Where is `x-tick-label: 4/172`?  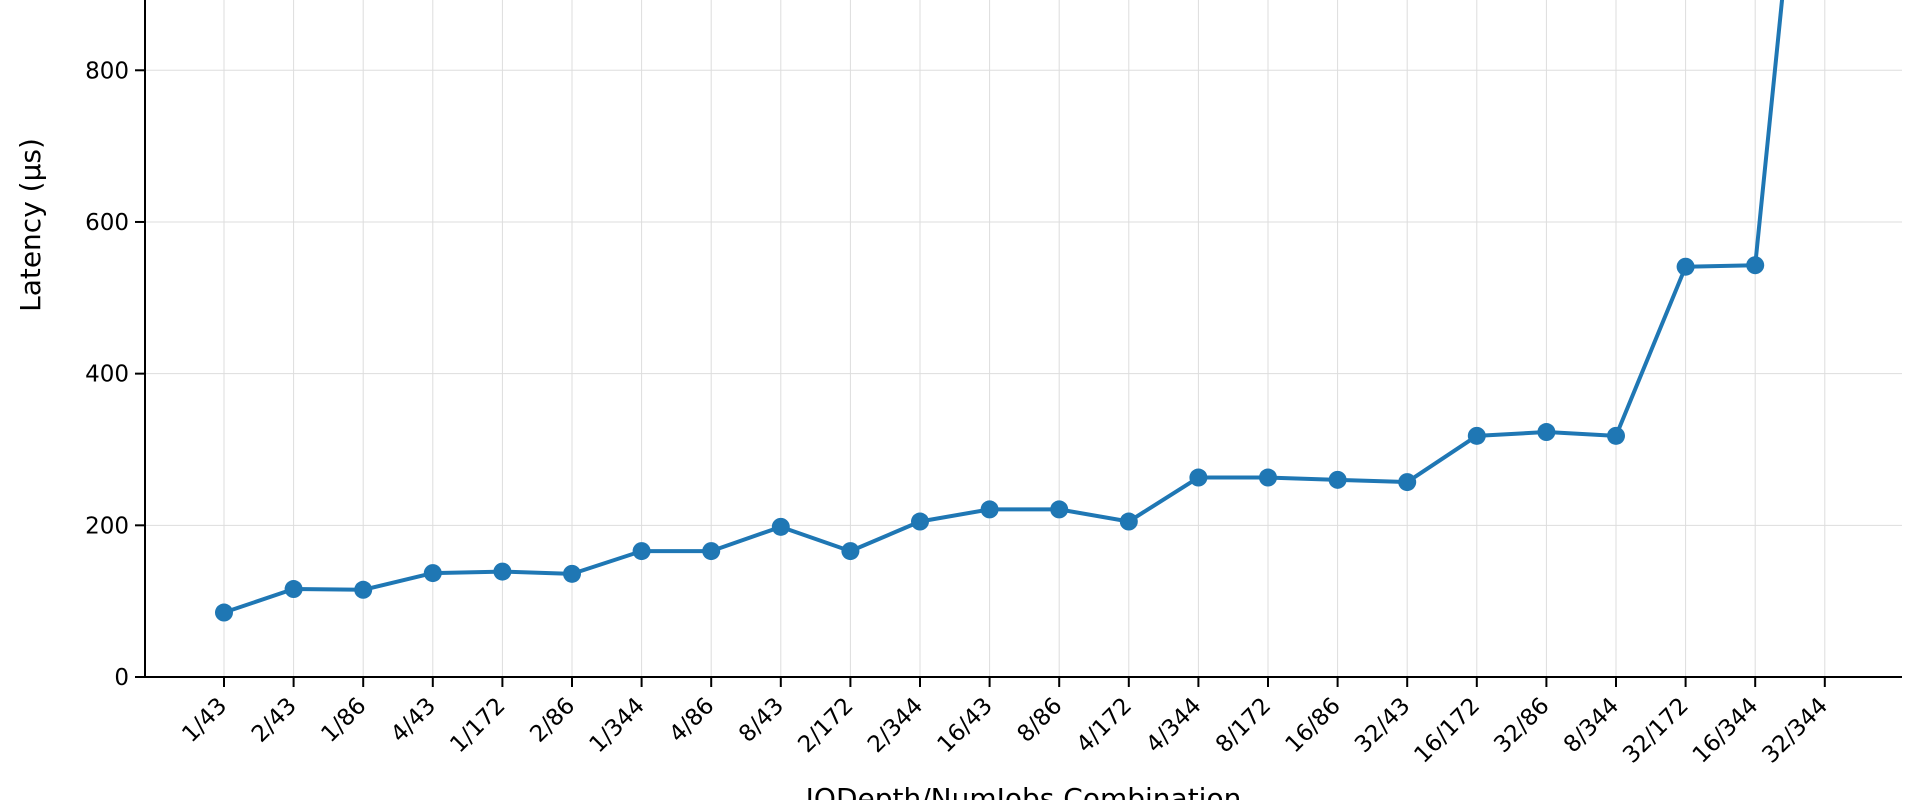 x-tick-label: 4/172 is located at coordinates (1104, 725).